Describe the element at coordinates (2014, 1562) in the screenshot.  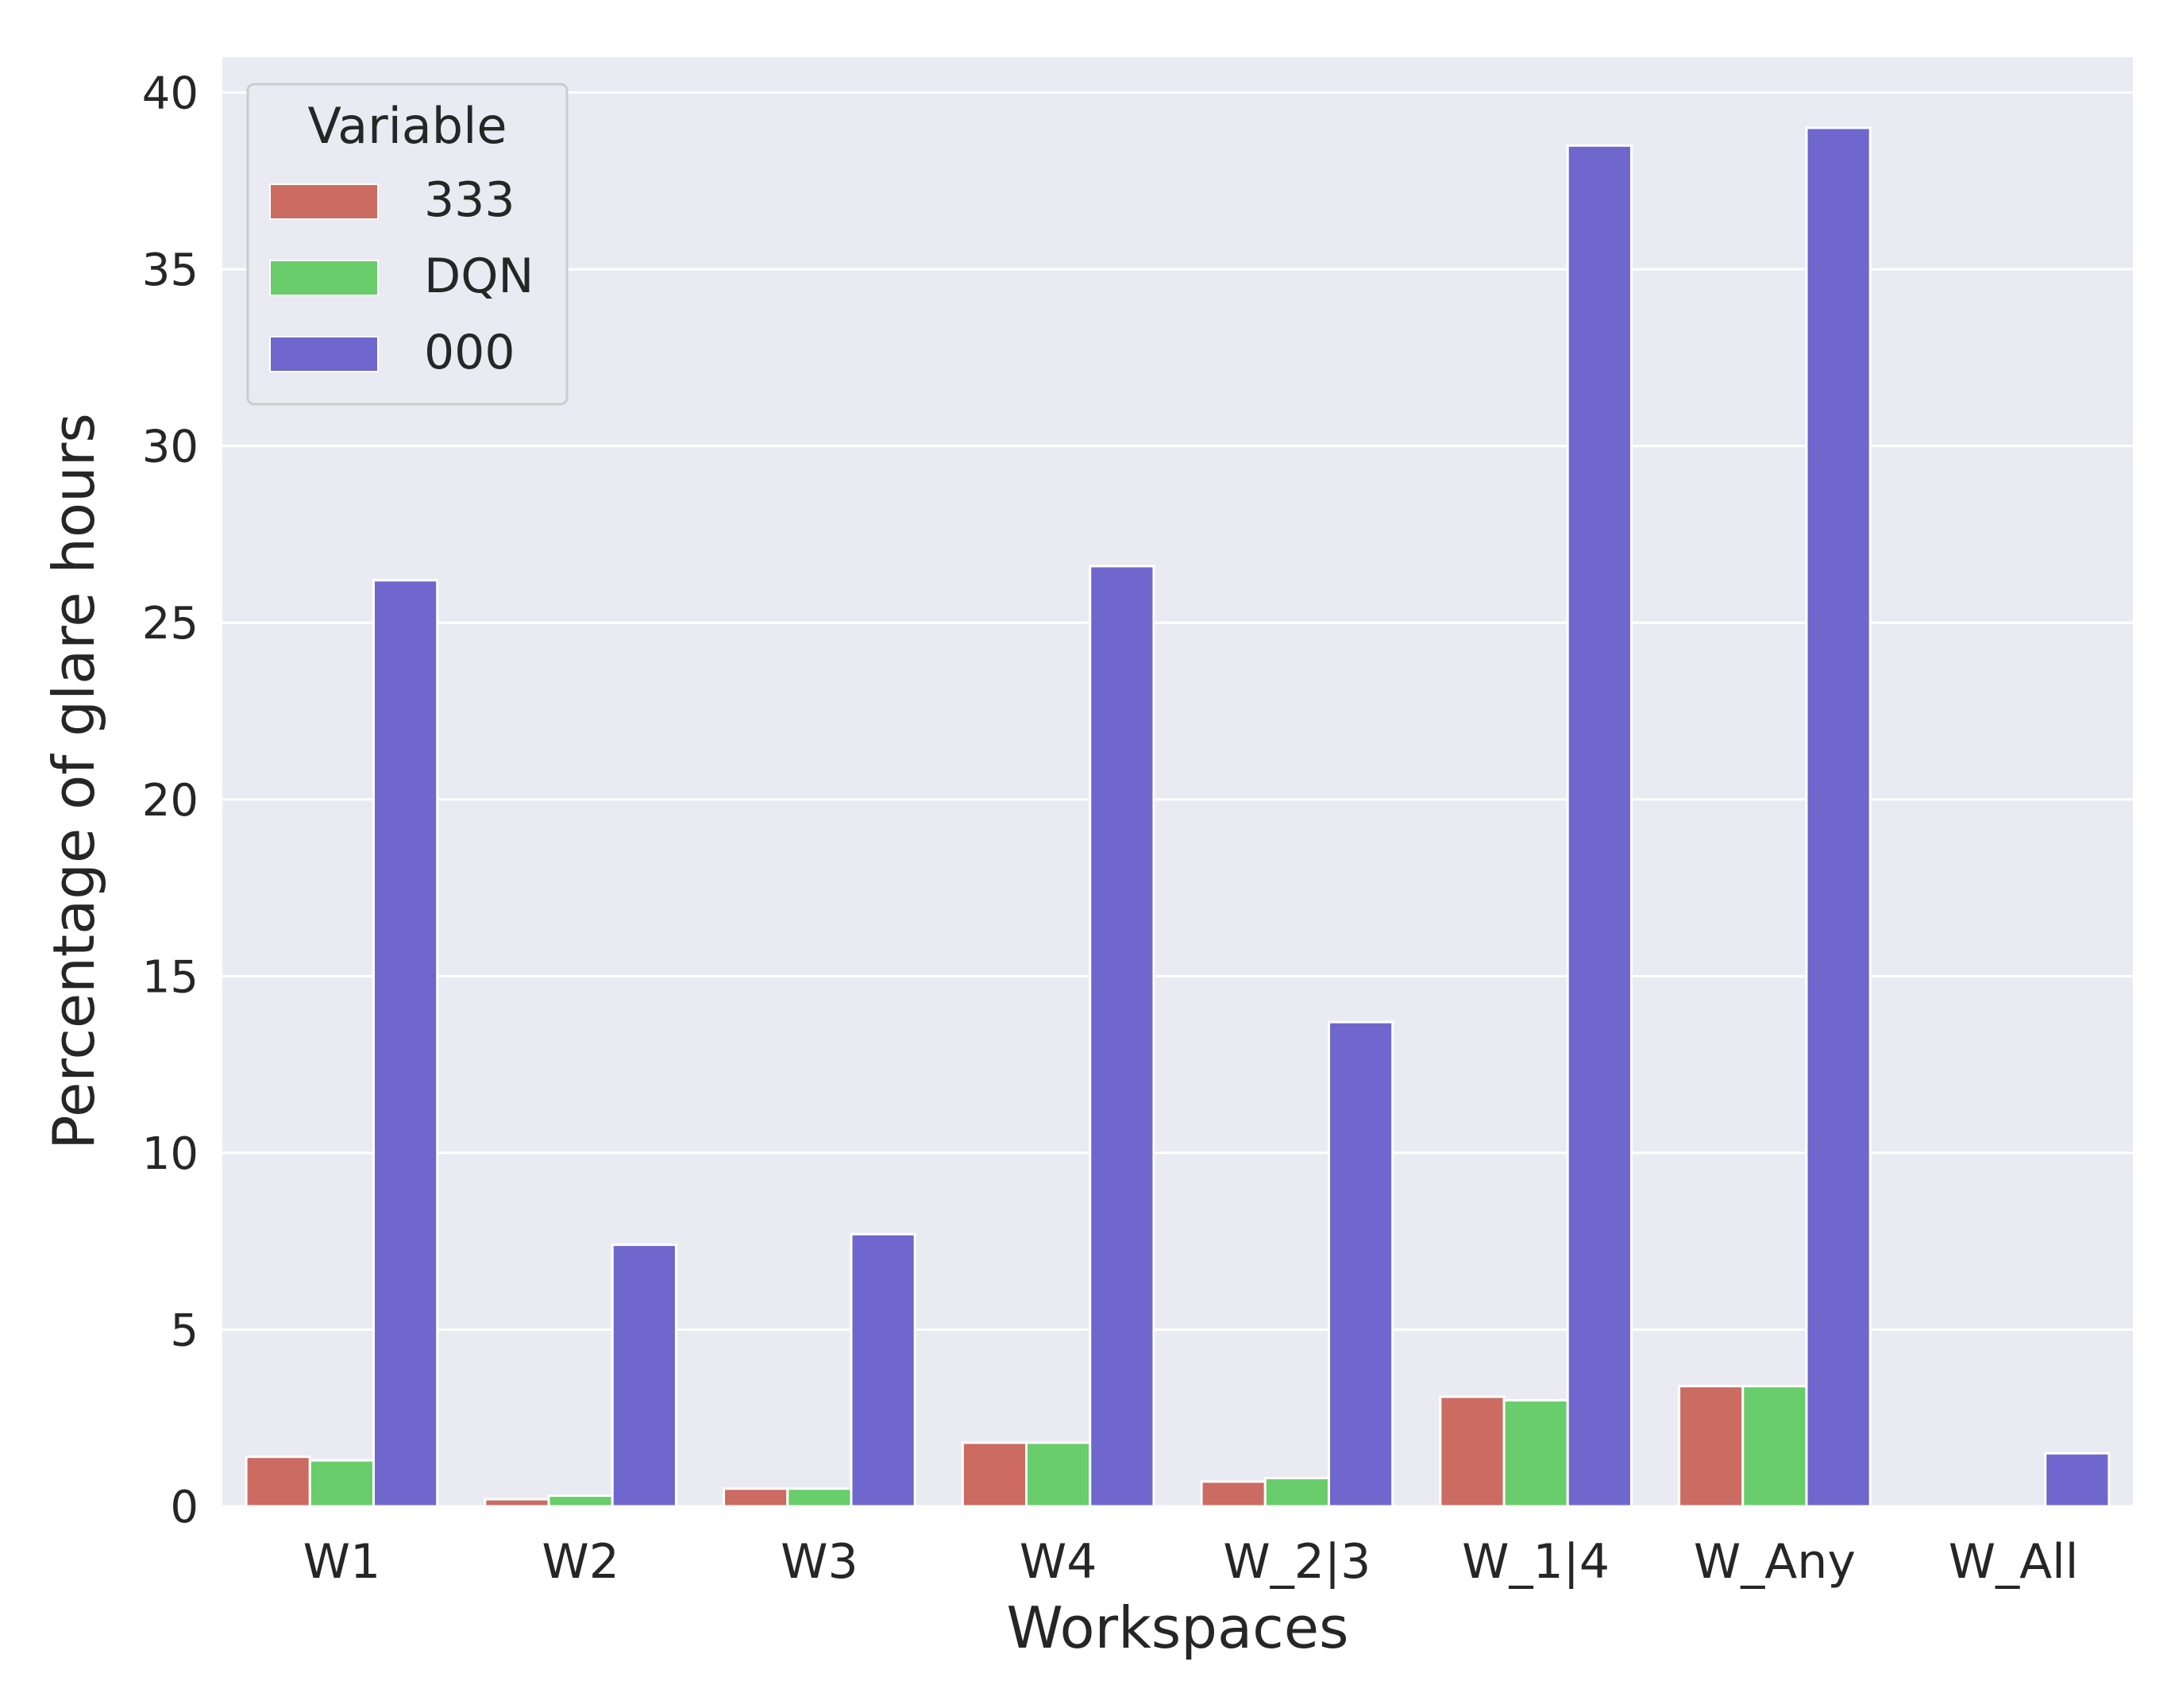
I see `x-tick-label: W_All` at that location.